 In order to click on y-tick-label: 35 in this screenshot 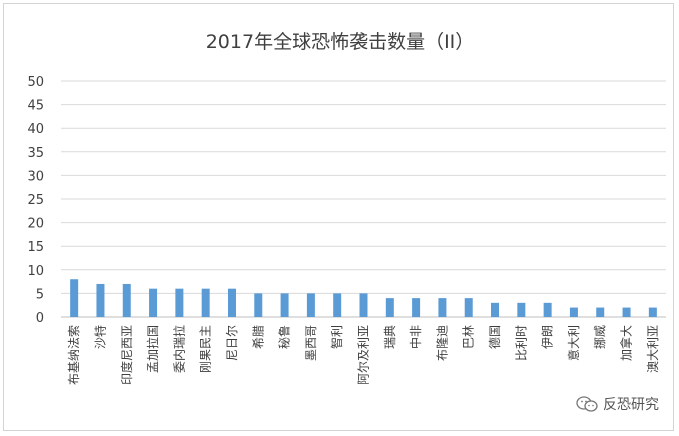, I will do `click(35, 153)`.